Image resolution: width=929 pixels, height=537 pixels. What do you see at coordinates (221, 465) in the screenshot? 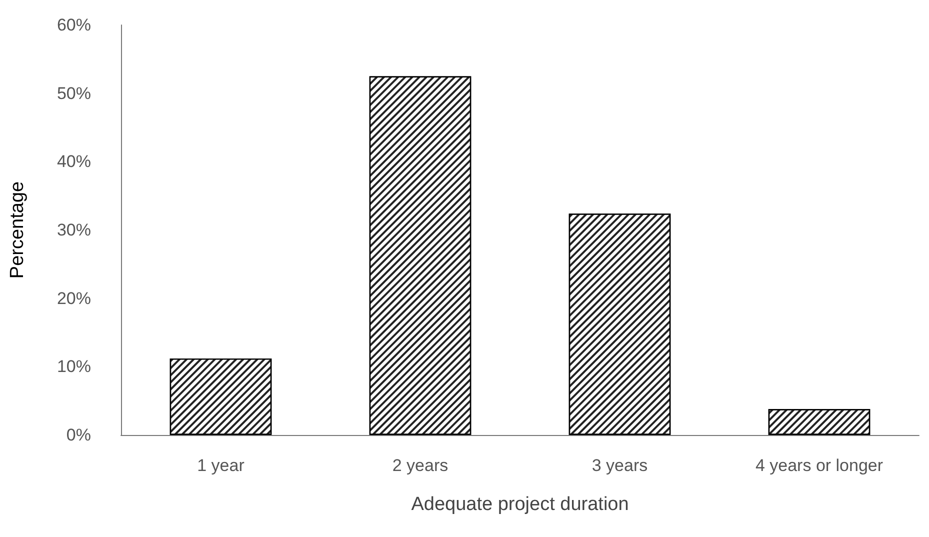
I see `x-tick-label: 1 year` at bounding box center [221, 465].